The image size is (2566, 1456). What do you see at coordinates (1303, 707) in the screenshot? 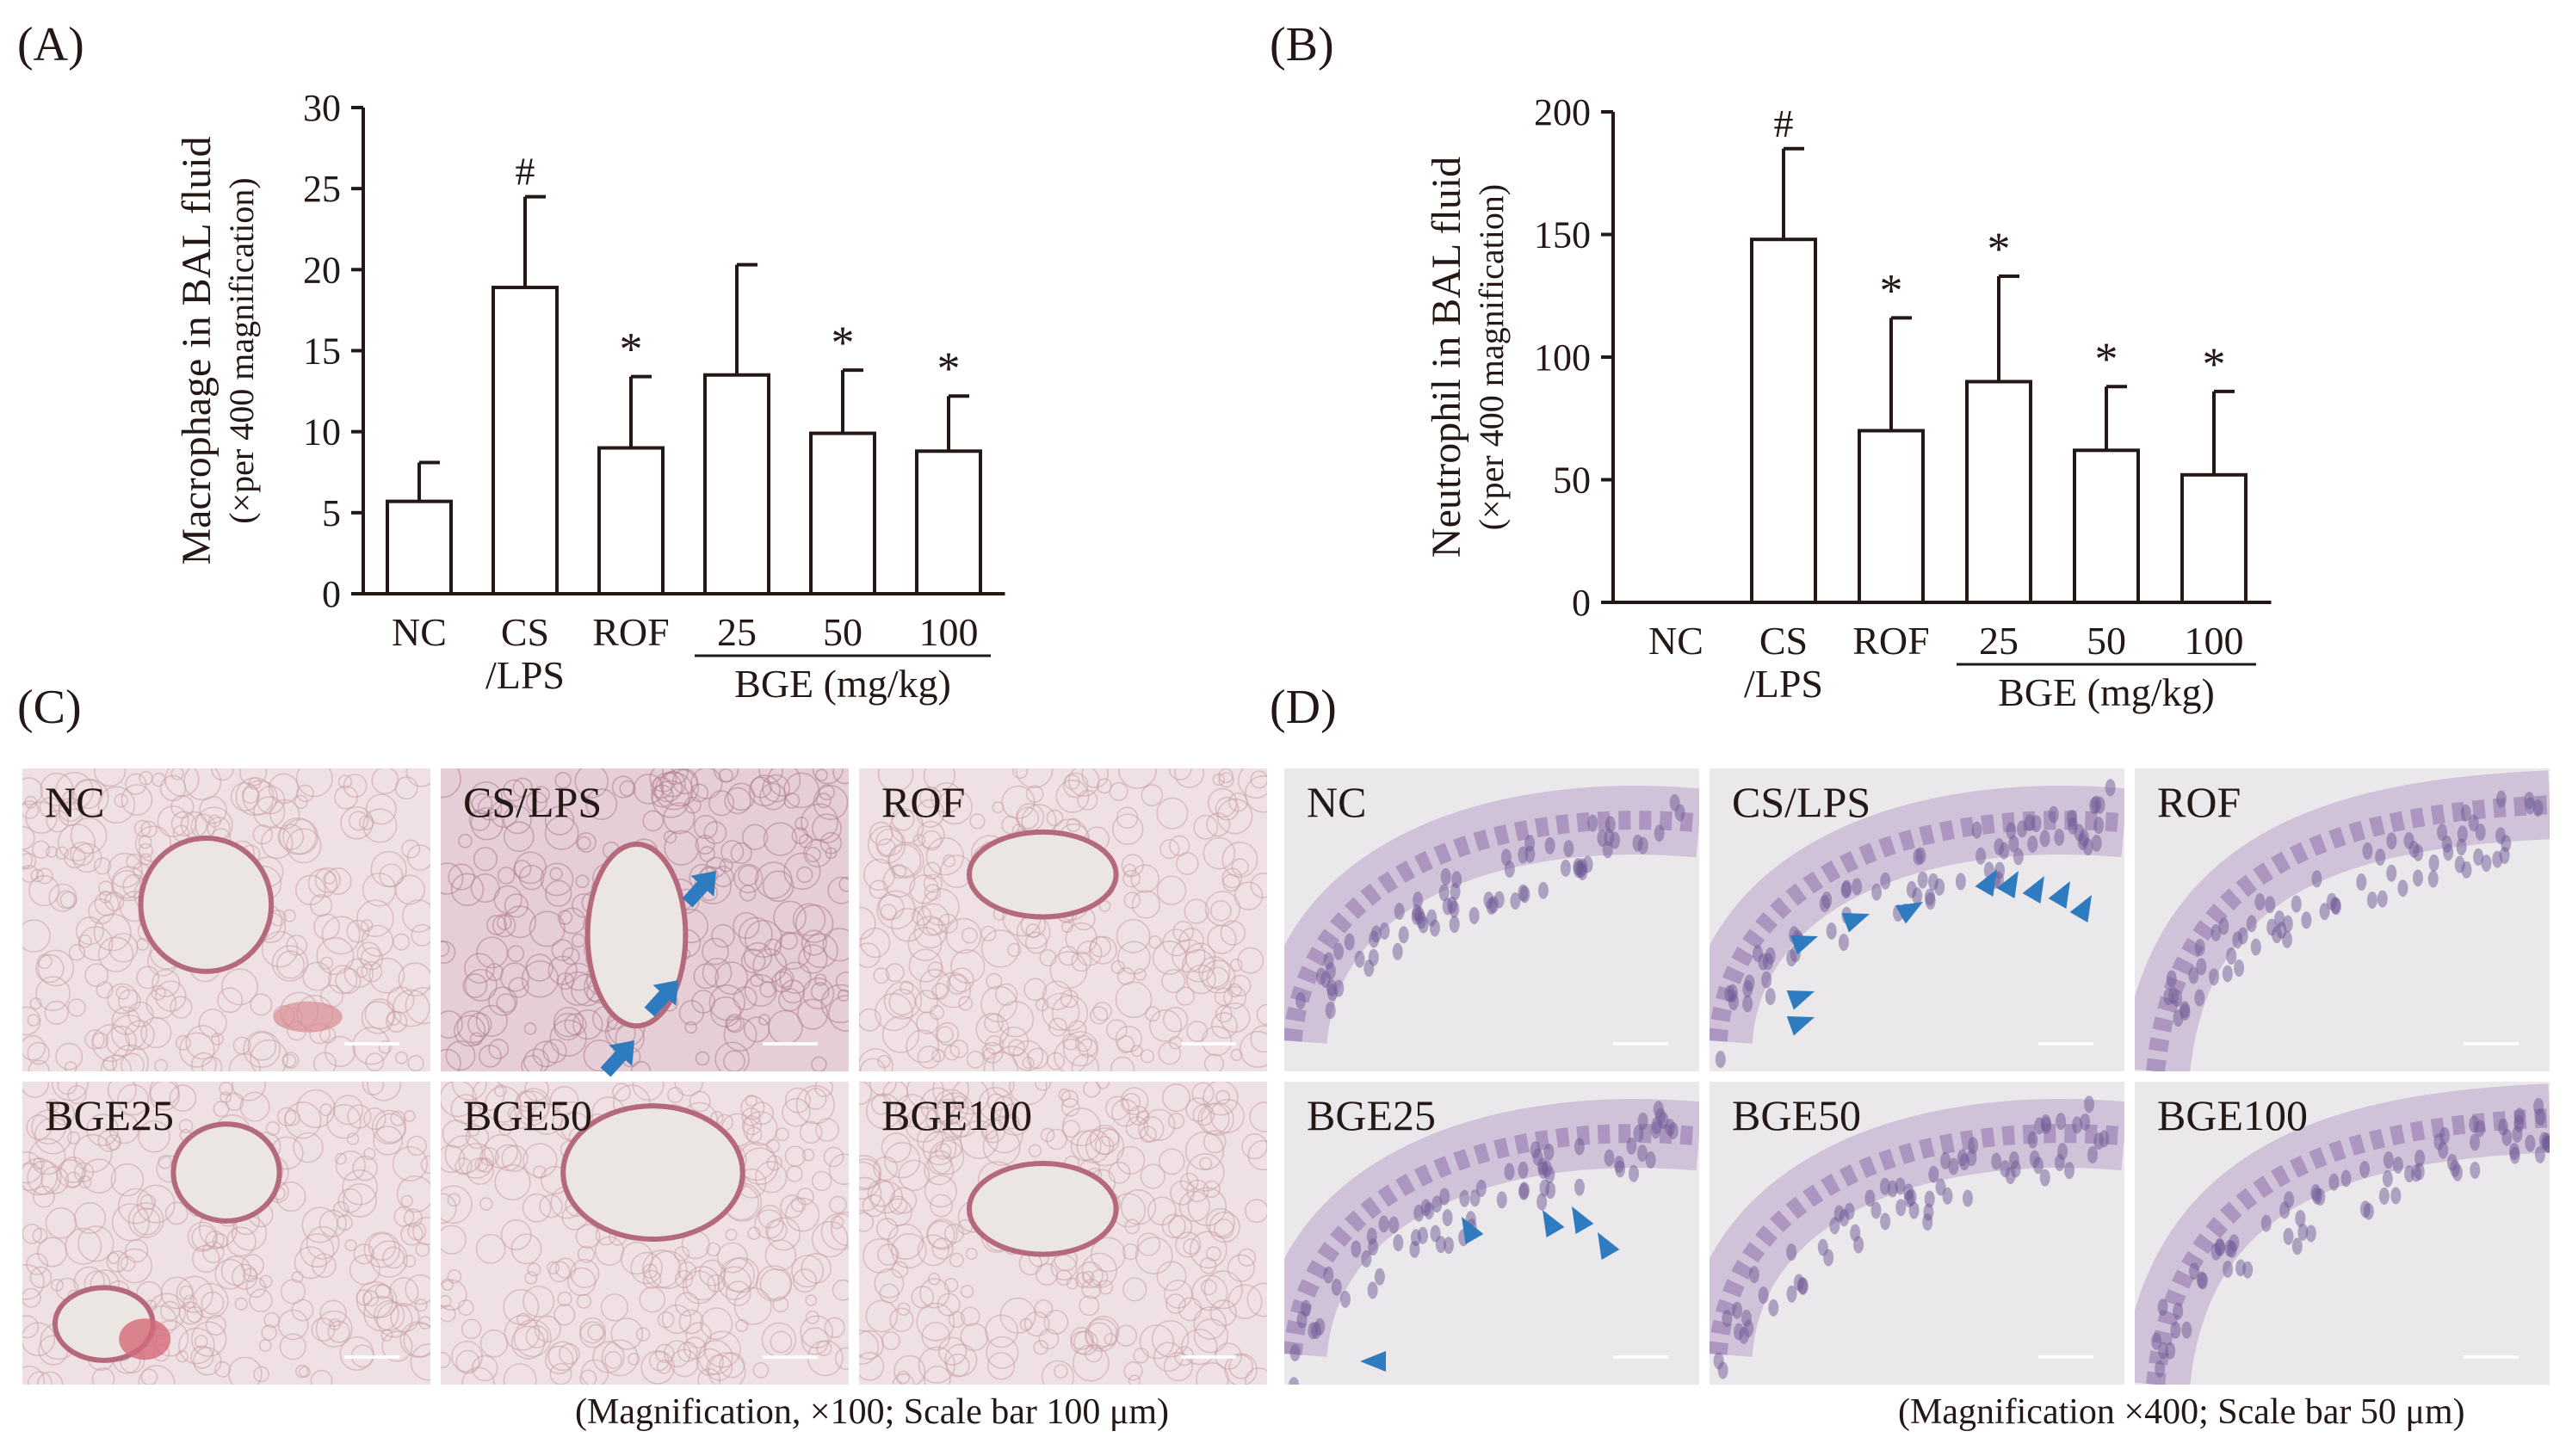
I see `panel-label-d: (D)` at bounding box center [1303, 707].